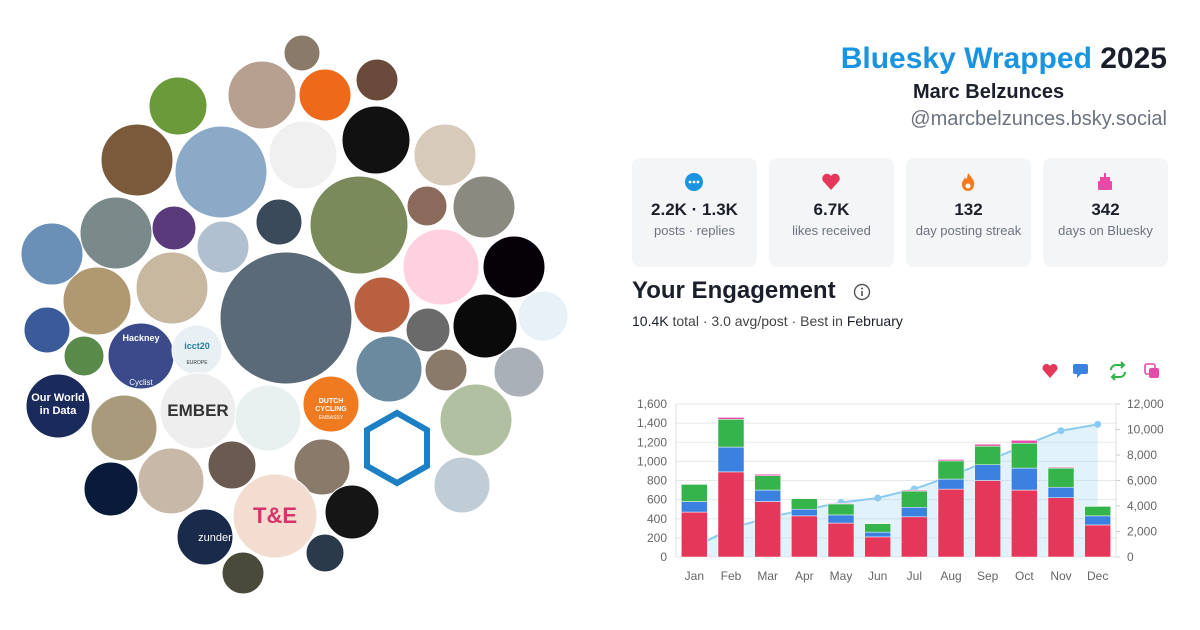  I want to click on x-tick-label: Aug, so click(950, 576).